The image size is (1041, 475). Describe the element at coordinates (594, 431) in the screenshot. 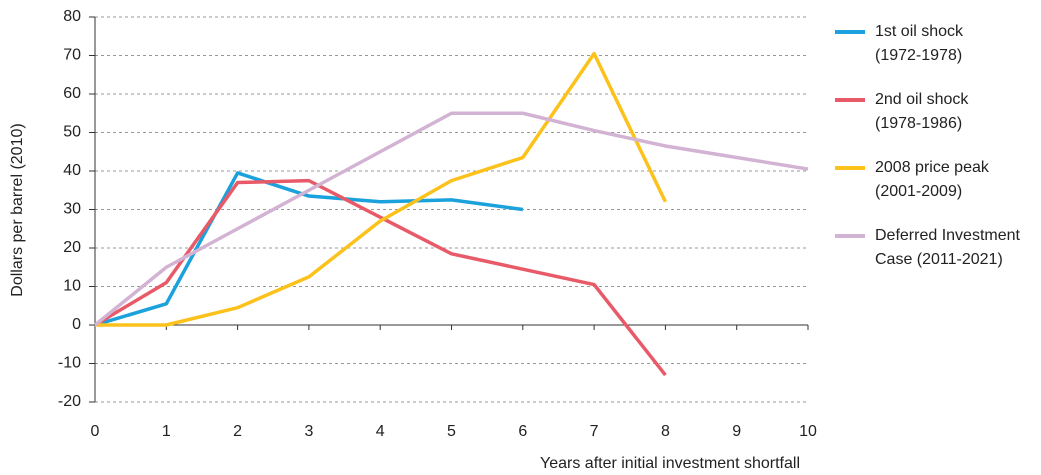

I see `x-tick-label: 7` at that location.